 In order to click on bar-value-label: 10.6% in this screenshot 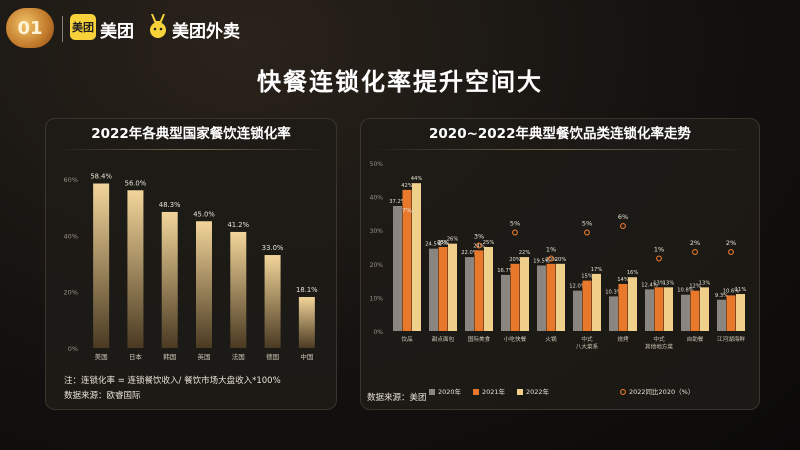, I will do `click(731, 291)`.